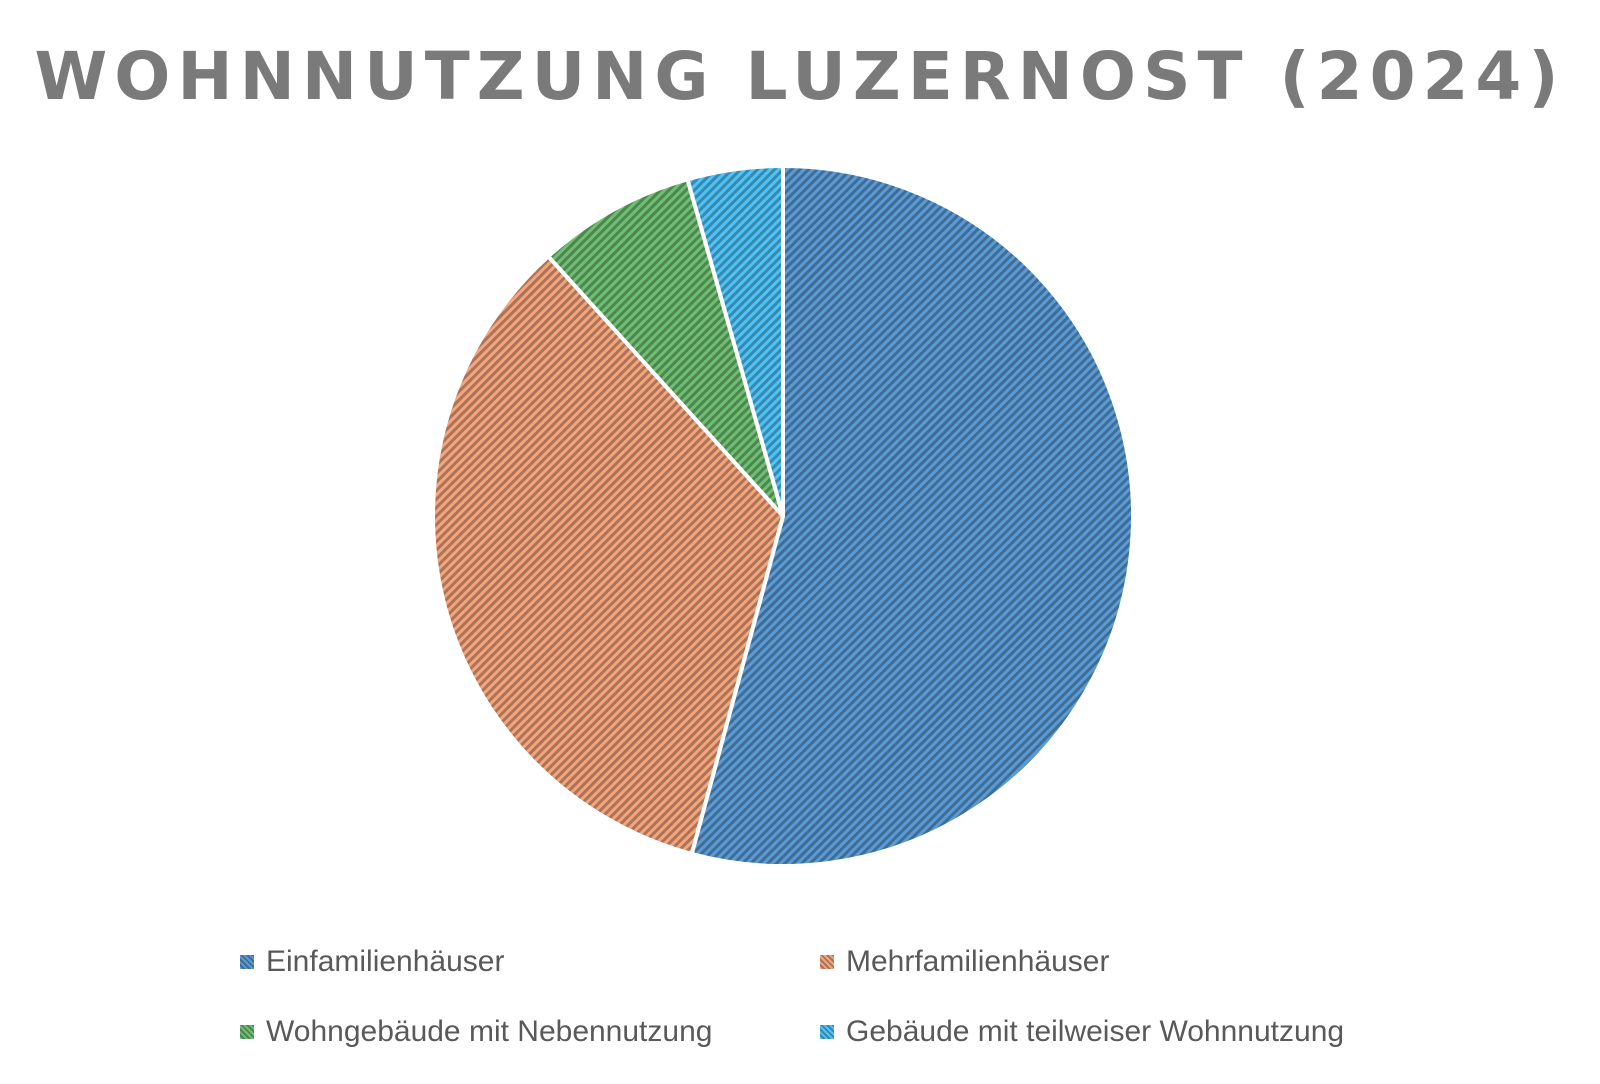  What do you see at coordinates (385, 961) in the screenshot?
I see `legend-label: Einfamilienhäuser` at bounding box center [385, 961].